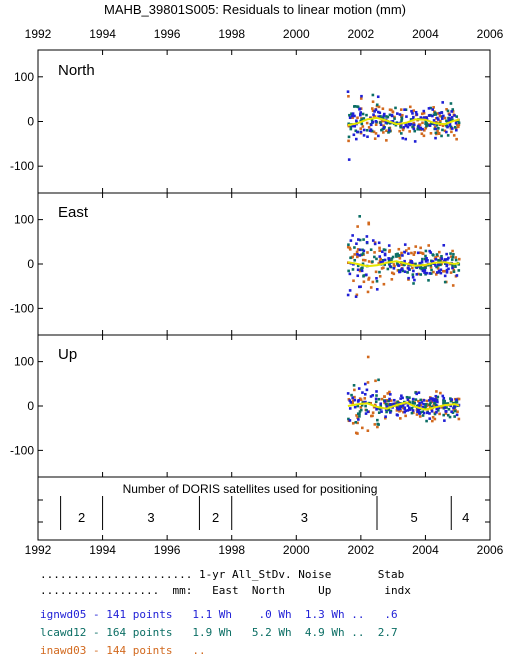  I want to click on top-x-tick-label: 2004, so click(425, 34).